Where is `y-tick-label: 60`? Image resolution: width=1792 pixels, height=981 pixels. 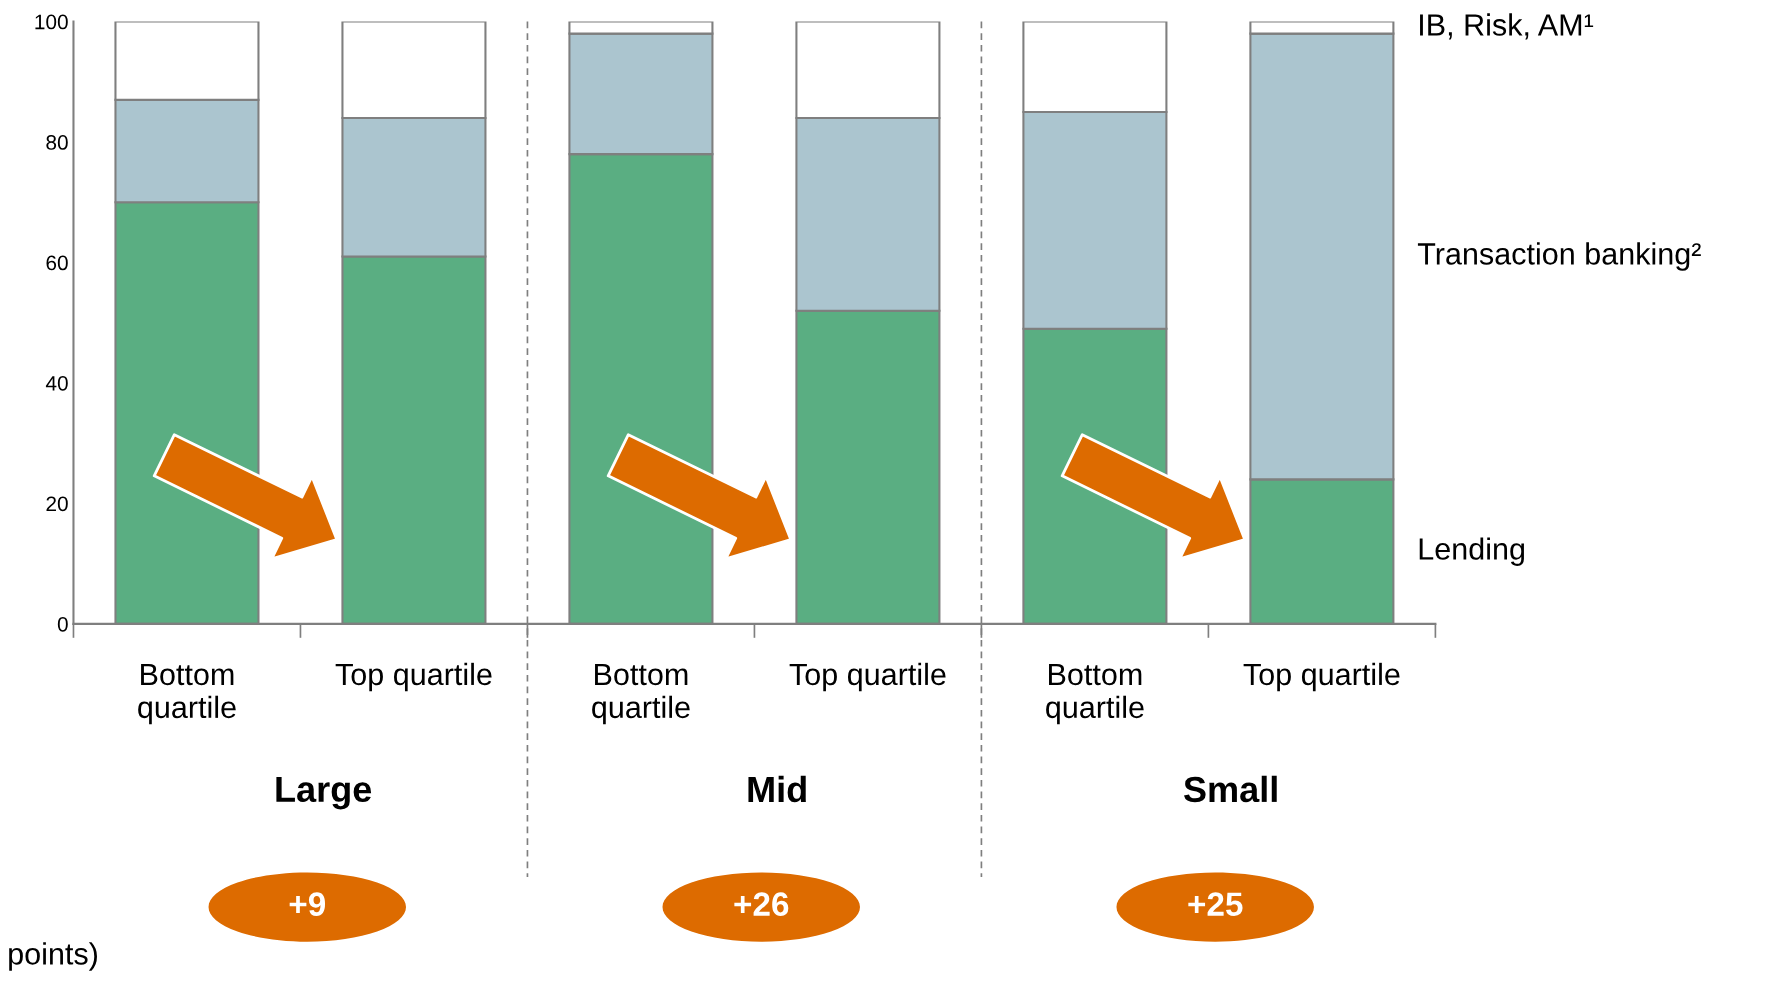 y-tick-label: 60 is located at coordinates (57, 263).